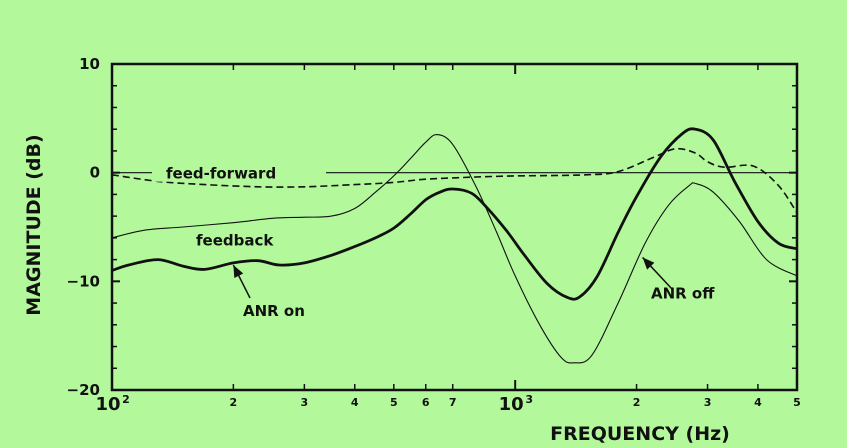 The width and height of the screenshot is (847, 448). I want to click on y-tick-label: −10, so click(83, 281).